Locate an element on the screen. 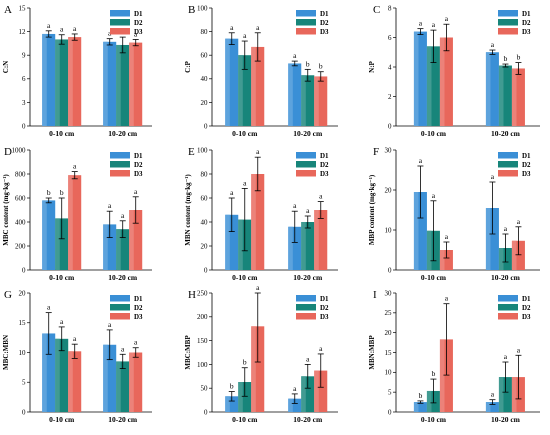 This screenshot has width=550, height=435. y-tick-label: 1000 is located at coordinates (19, 150).